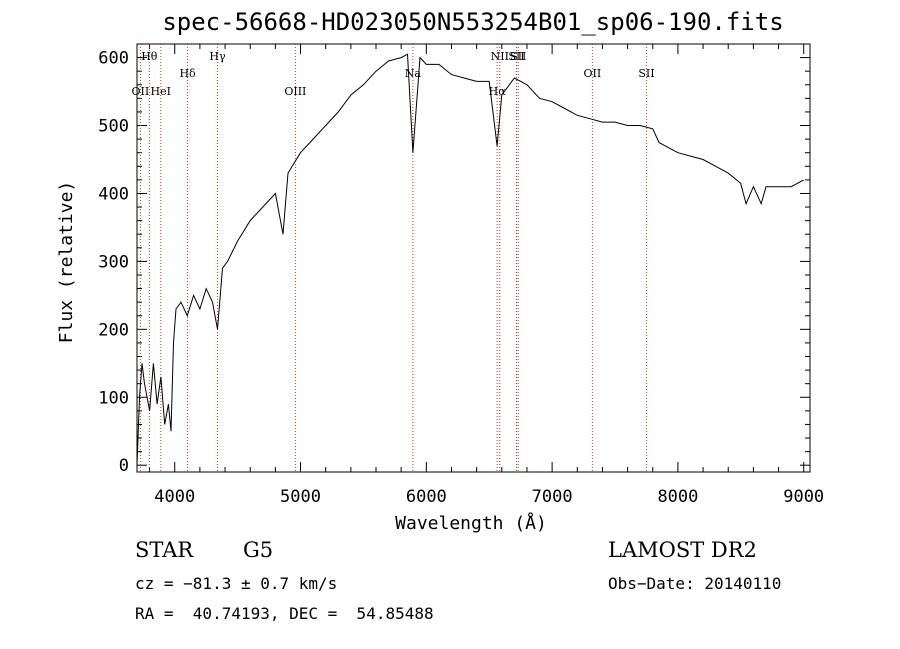  Describe the element at coordinates (682, 550) in the screenshot. I see `survey-name: LAMOST DR2` at that location.